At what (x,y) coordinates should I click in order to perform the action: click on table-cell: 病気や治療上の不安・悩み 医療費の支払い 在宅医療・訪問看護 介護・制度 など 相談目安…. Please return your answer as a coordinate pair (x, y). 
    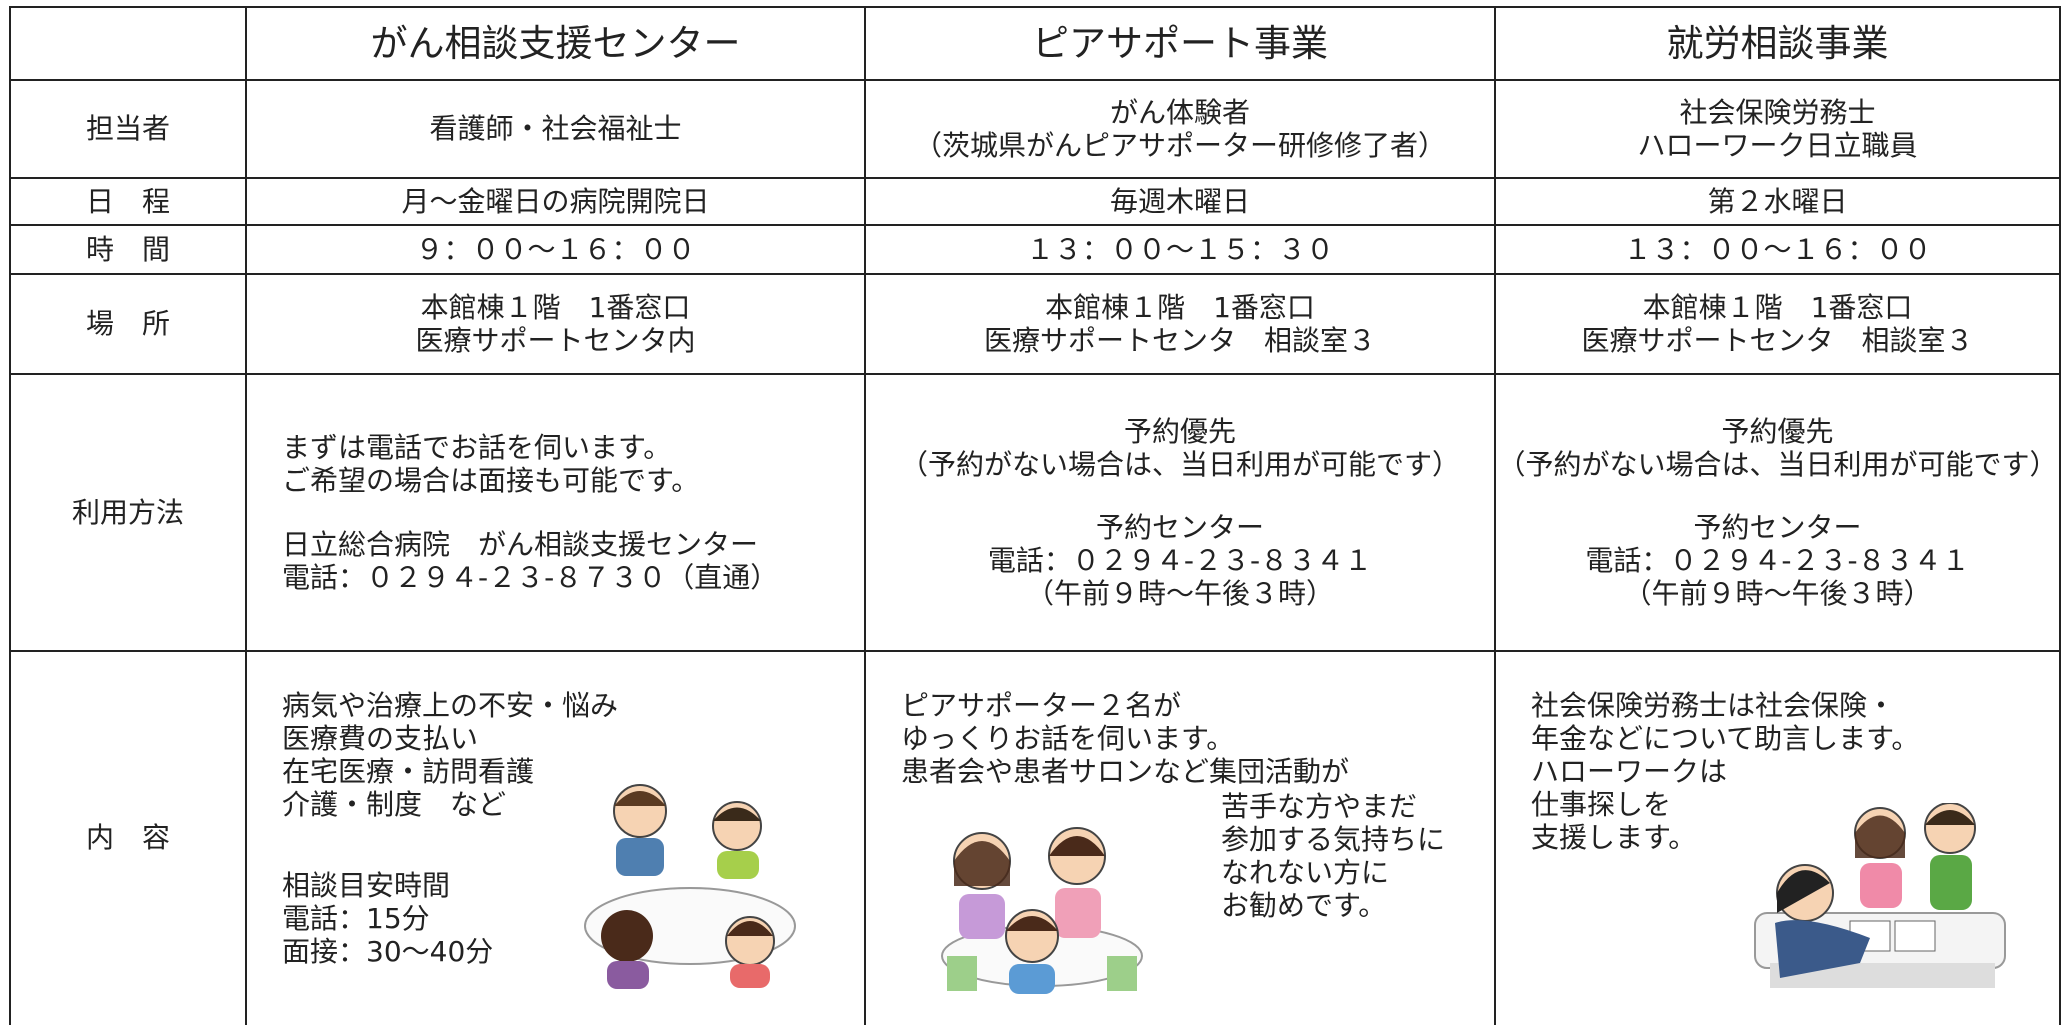
    Looking at the image, I should click on (555, 838).